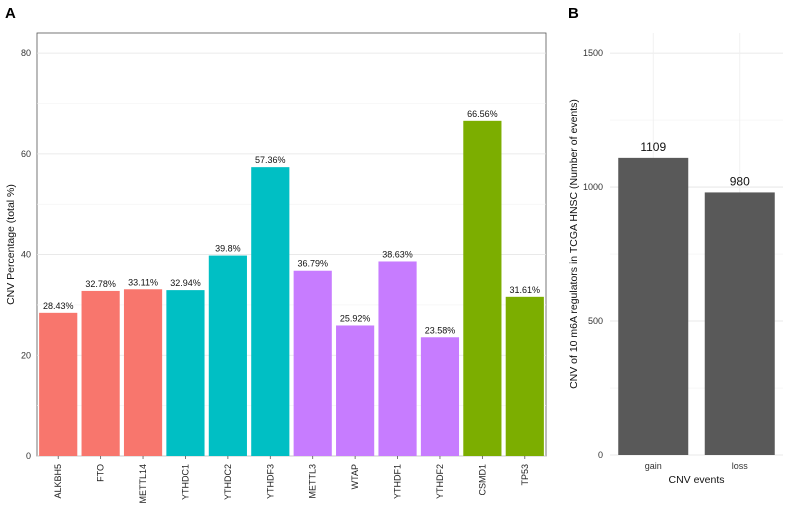  Describe the element at coordinates (101, 473) in the screenshot. I see `x-tick-label-a: FTO` at that location.